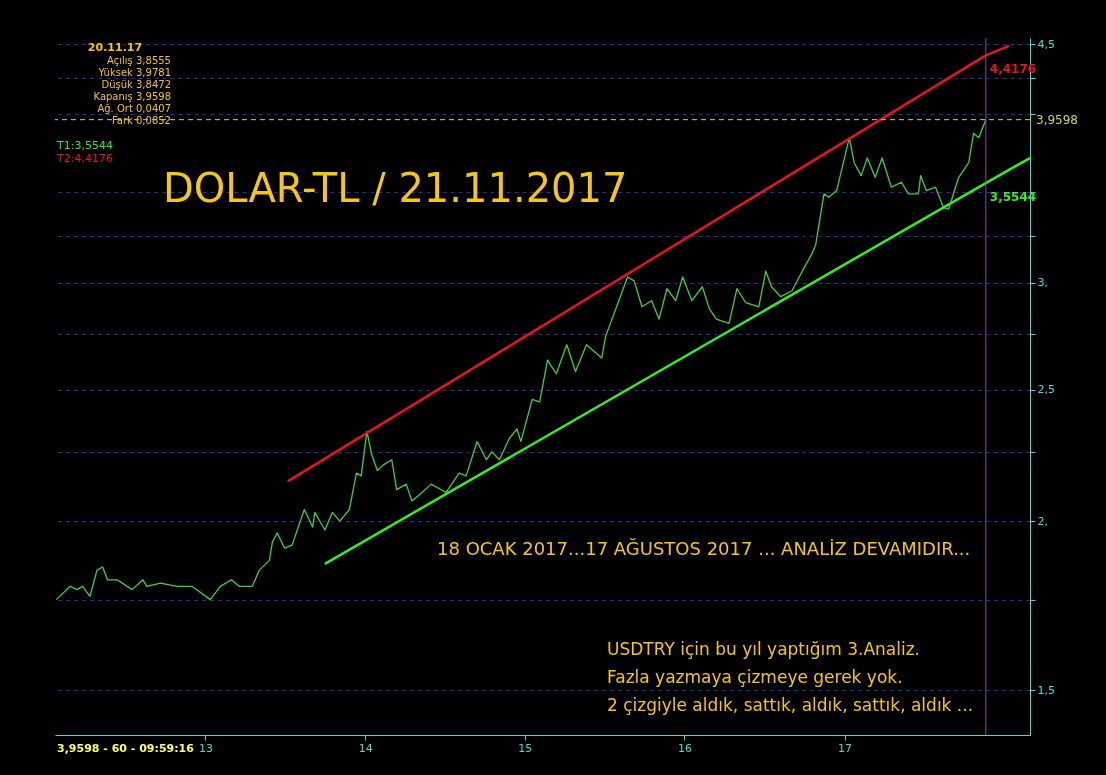 This screenshot has height=775, width=1106. What do you see at coordinates (84, 158) in the screenshot?
I see `annotation: T2:4,4176` at bounding box center [84, 158].